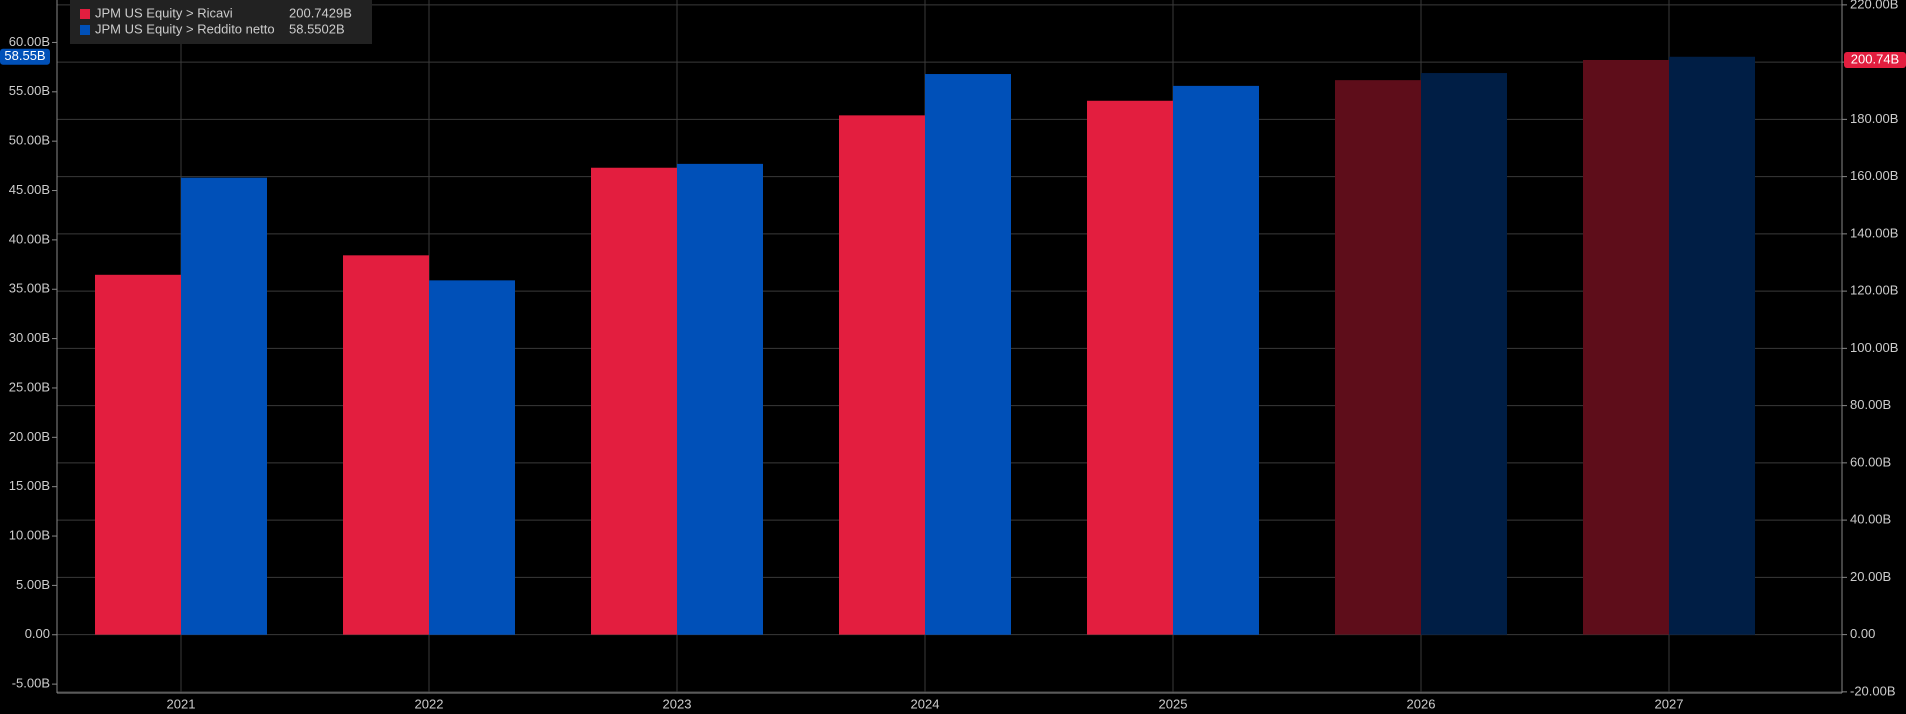 Image resolution: width=1906 pixels, height=714 pixels. Describe the element at coordinates (29, 90) in the screenshot. I see `y-tick-label: 55.00B` at that location.